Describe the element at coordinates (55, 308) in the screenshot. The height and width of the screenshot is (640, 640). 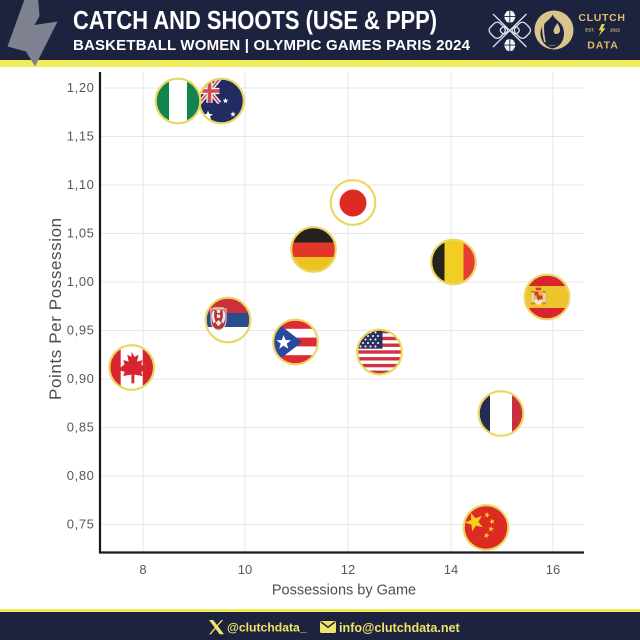
I see `svg-text: Points Per Possession` at that location.